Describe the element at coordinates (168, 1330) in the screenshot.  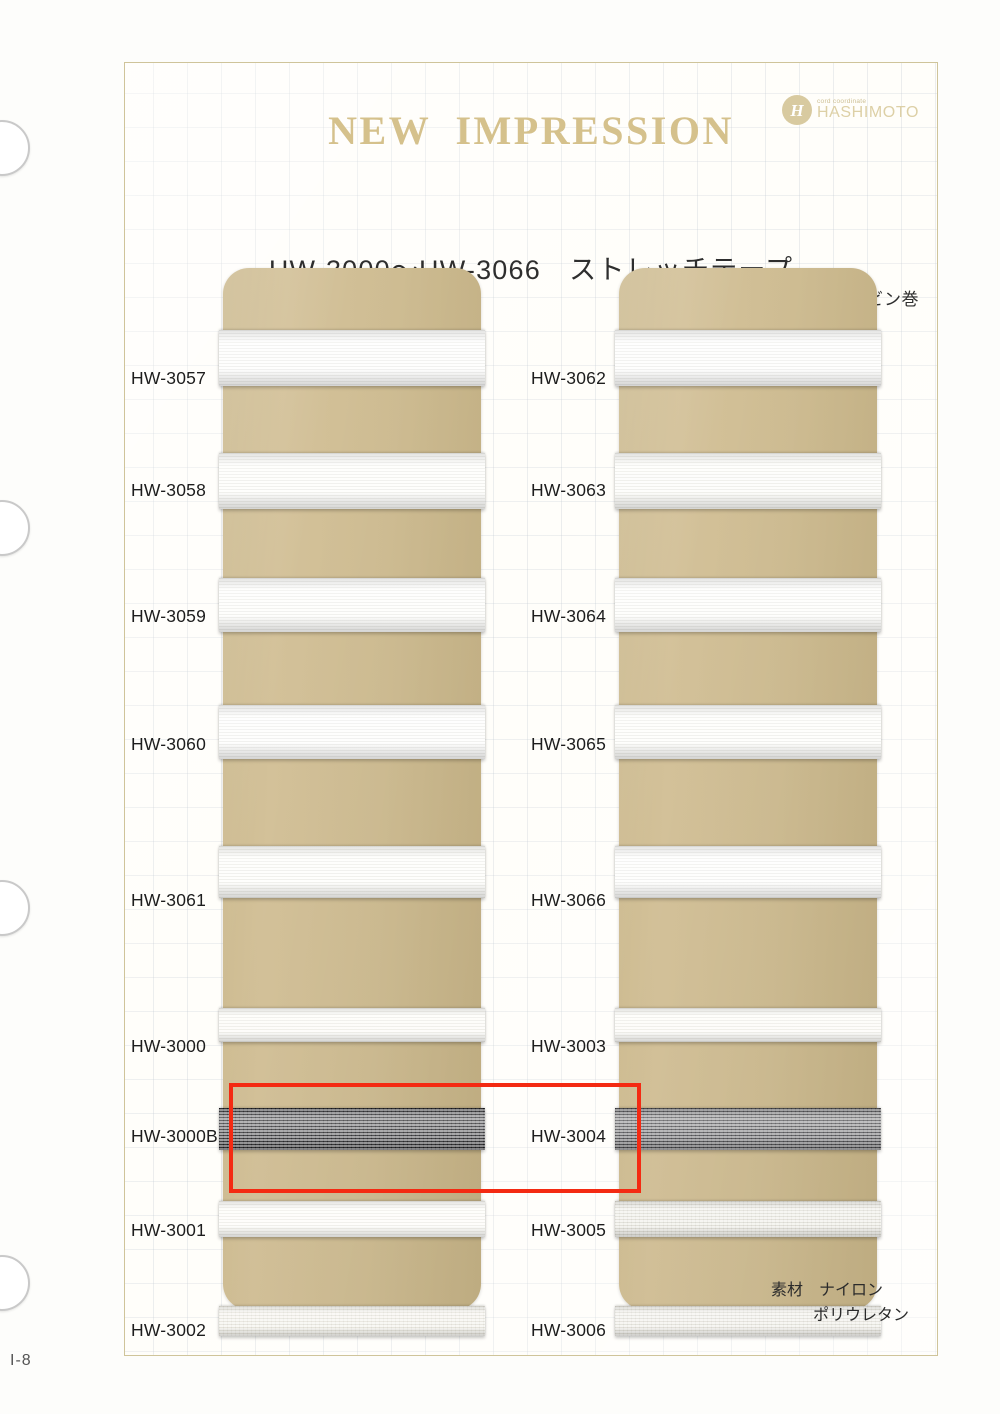
I see `swatch-label: HW-3002` at that location.